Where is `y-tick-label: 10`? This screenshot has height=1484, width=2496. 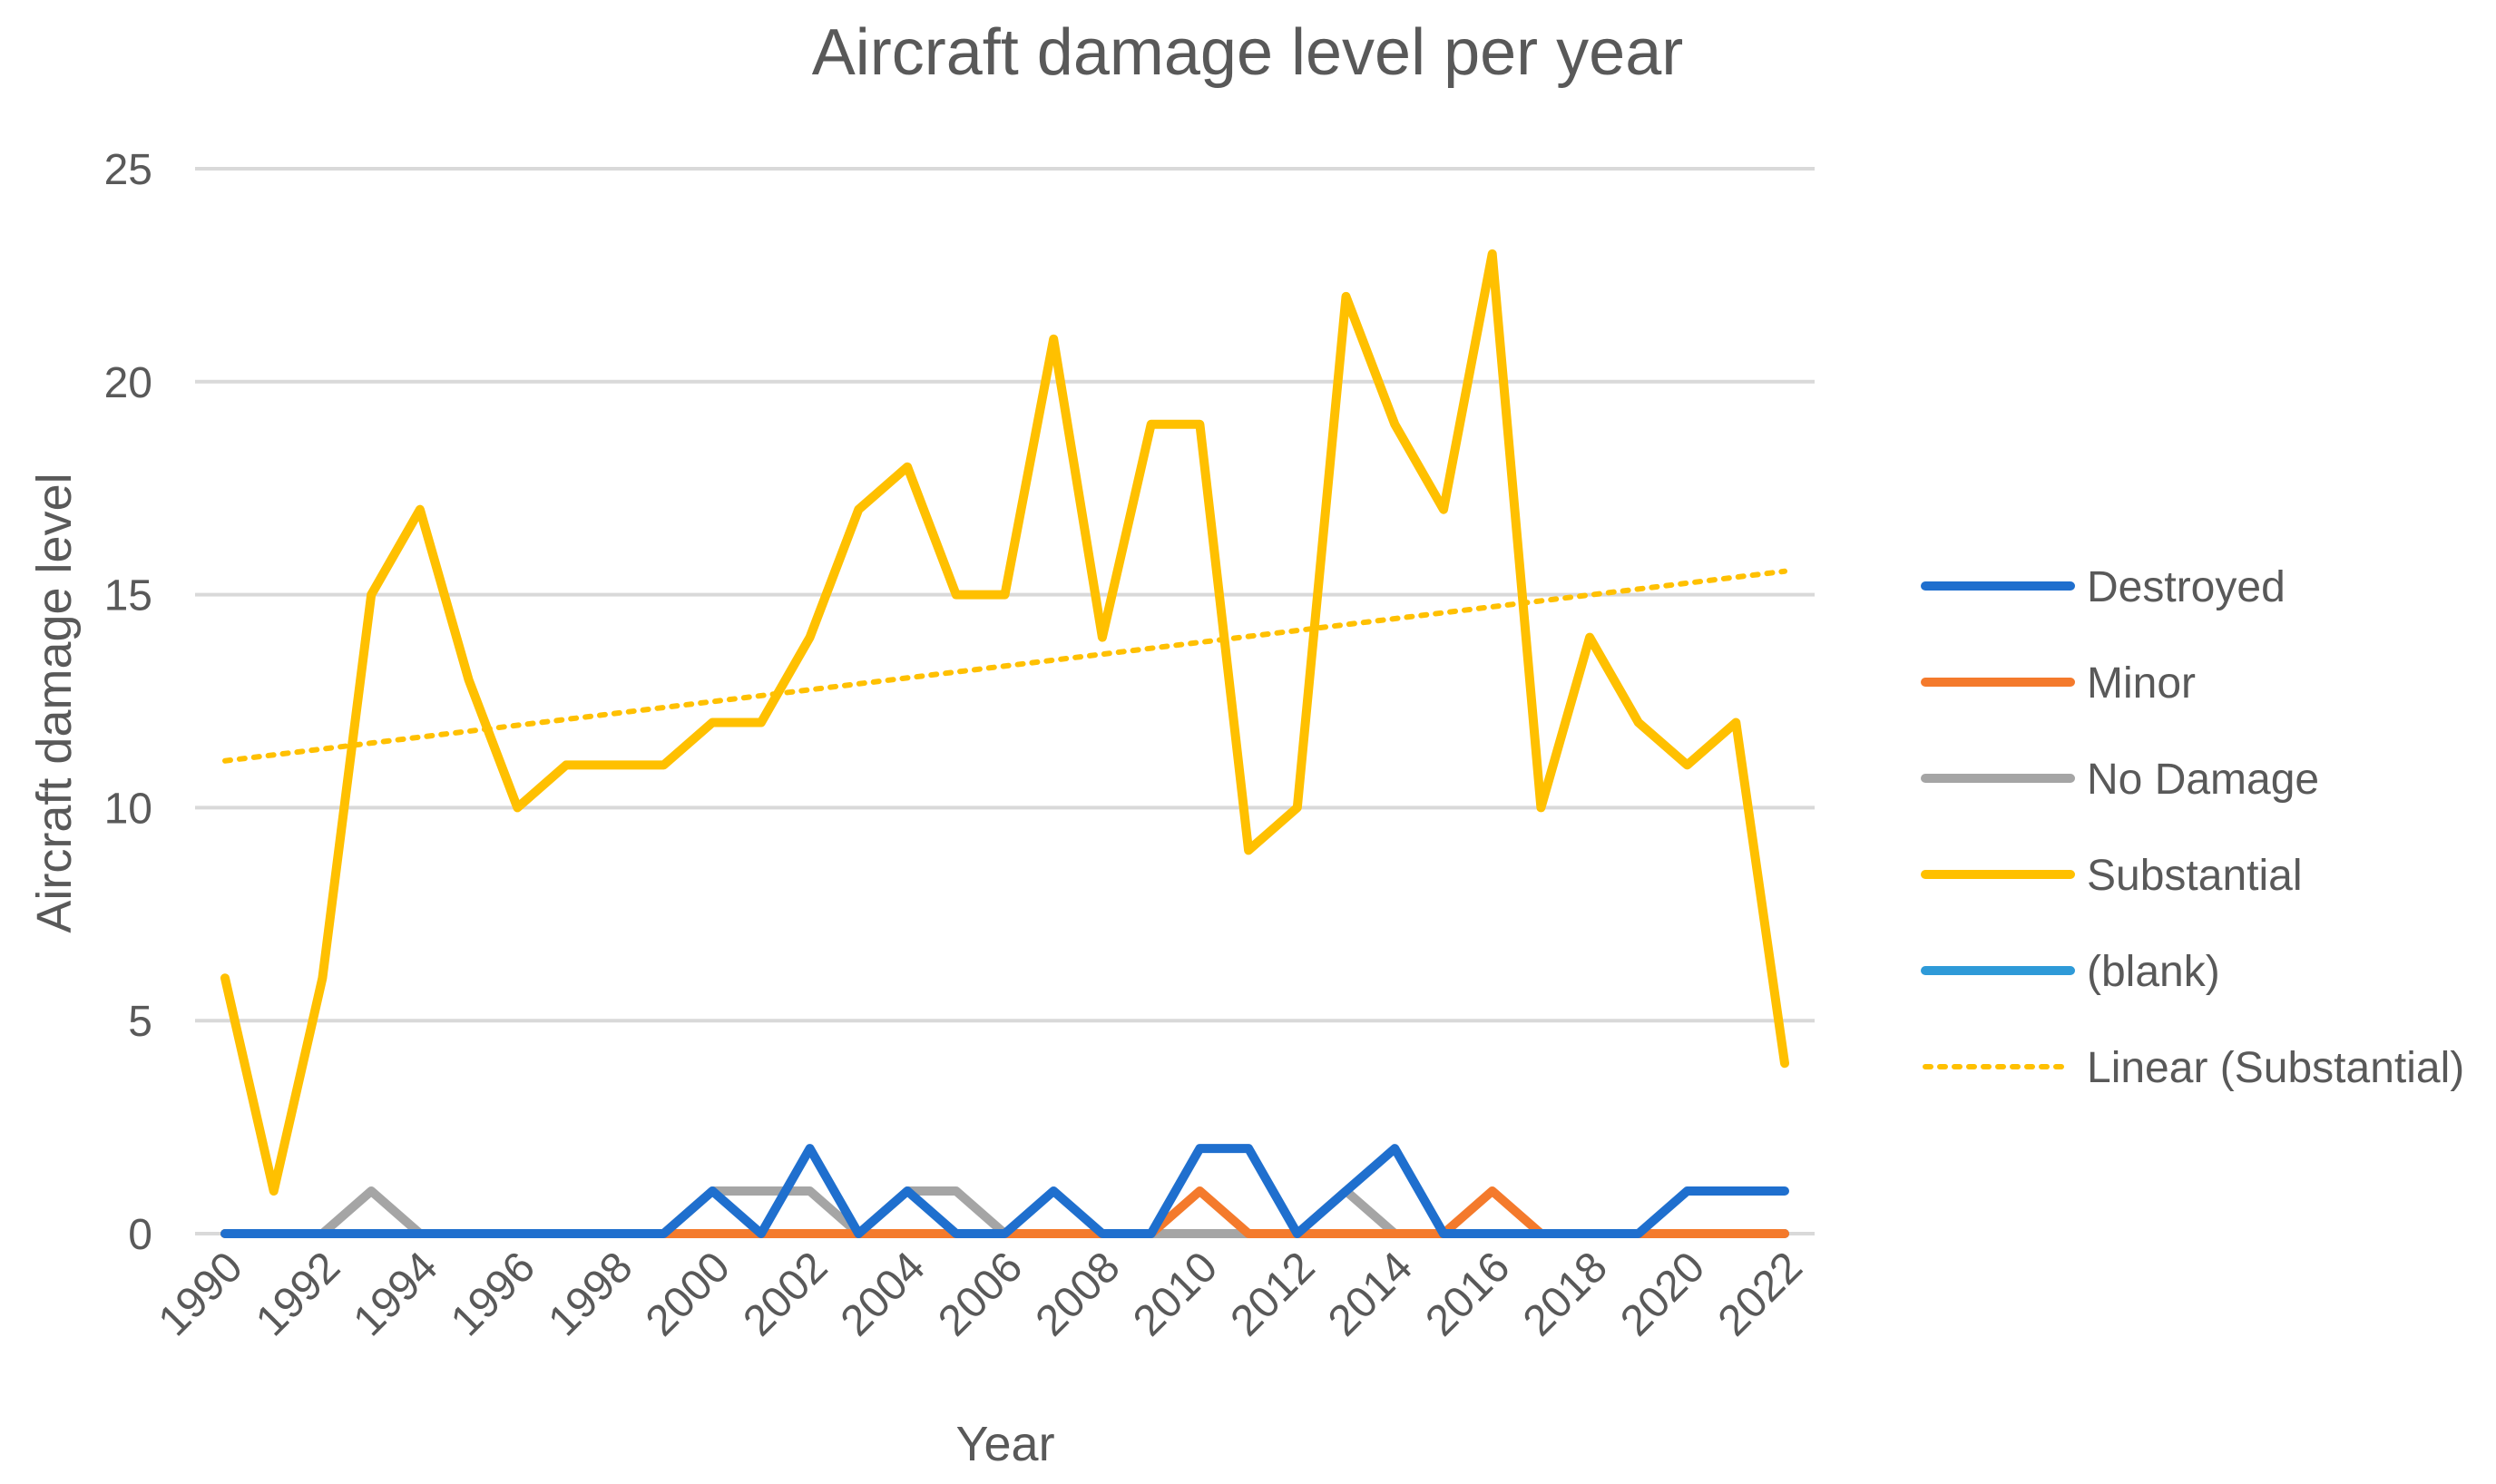 y-tick-label: 10 is located at coordinates (128, 809).